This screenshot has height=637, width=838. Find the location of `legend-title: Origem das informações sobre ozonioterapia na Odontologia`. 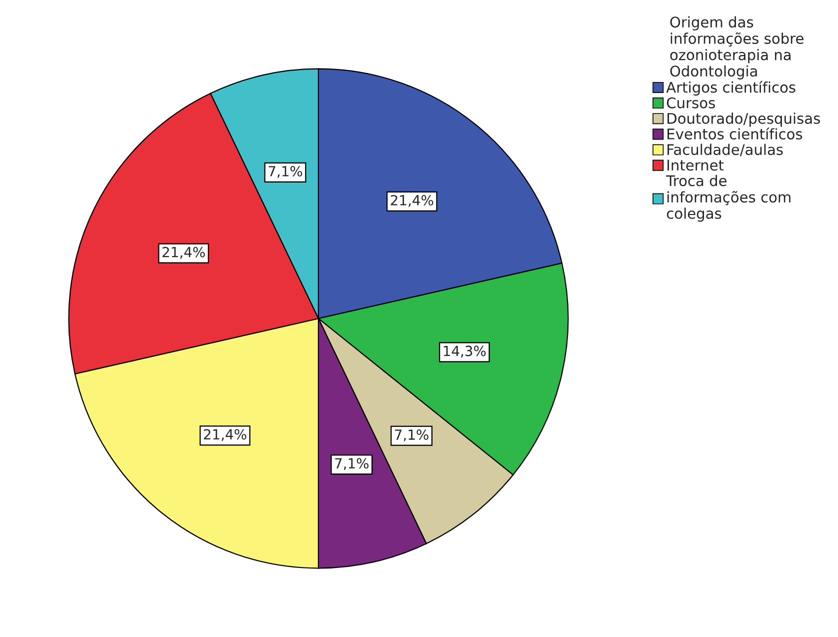

legend-title: Origem das informações sobre ozonioterapia na Odontologia is located at coordinates (737, 48).